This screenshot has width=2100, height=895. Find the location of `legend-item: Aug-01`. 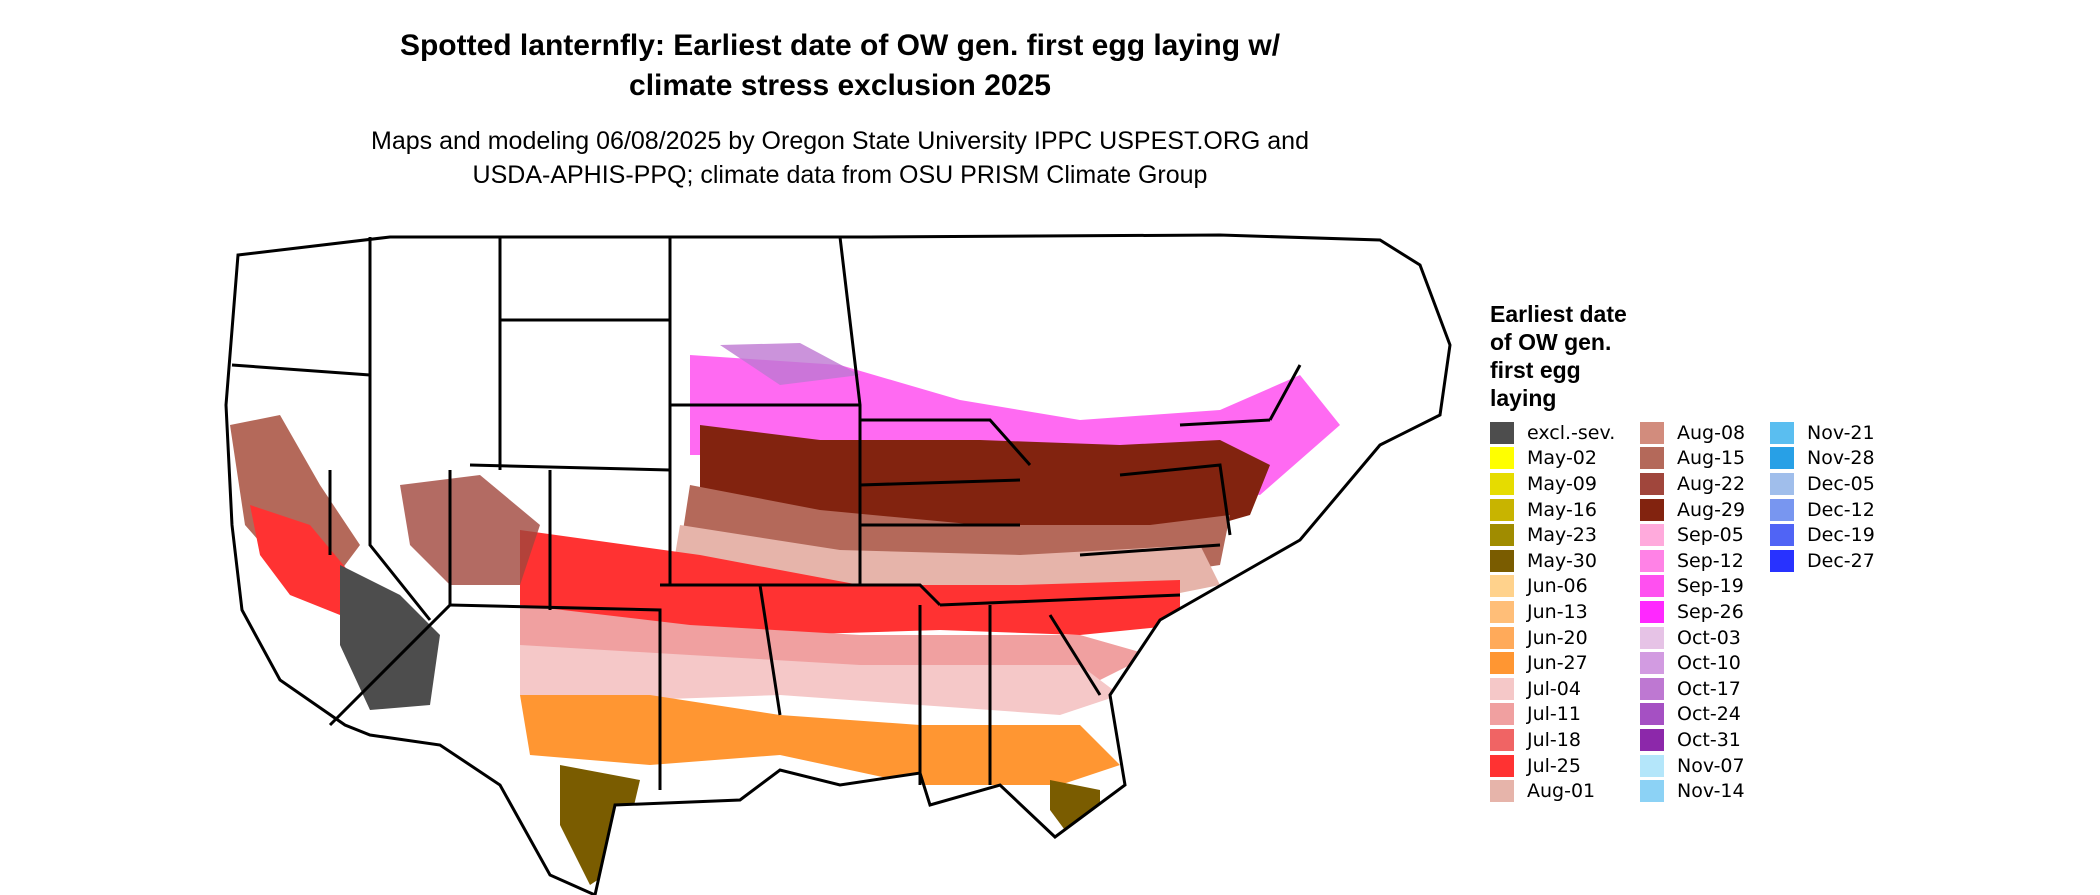

legend-item: Aug-01 is located at coordinates (1565, 791).